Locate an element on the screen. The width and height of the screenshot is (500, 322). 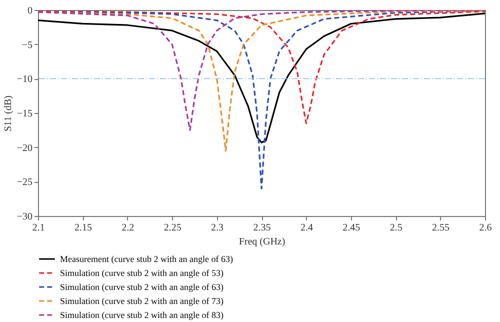
y-tick-label: −25 is located at coordinates (24, 182).